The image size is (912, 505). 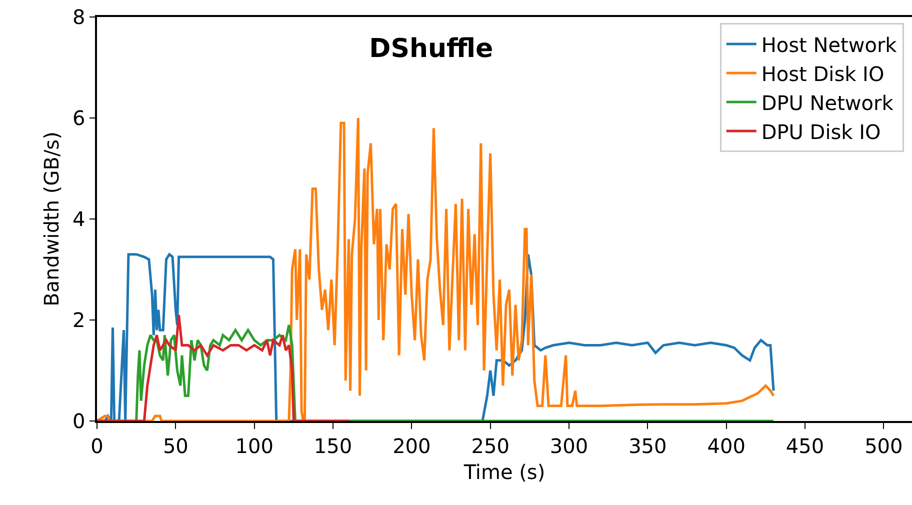 I want to click on x-tick-label: 400, so click(x=726, y=446).